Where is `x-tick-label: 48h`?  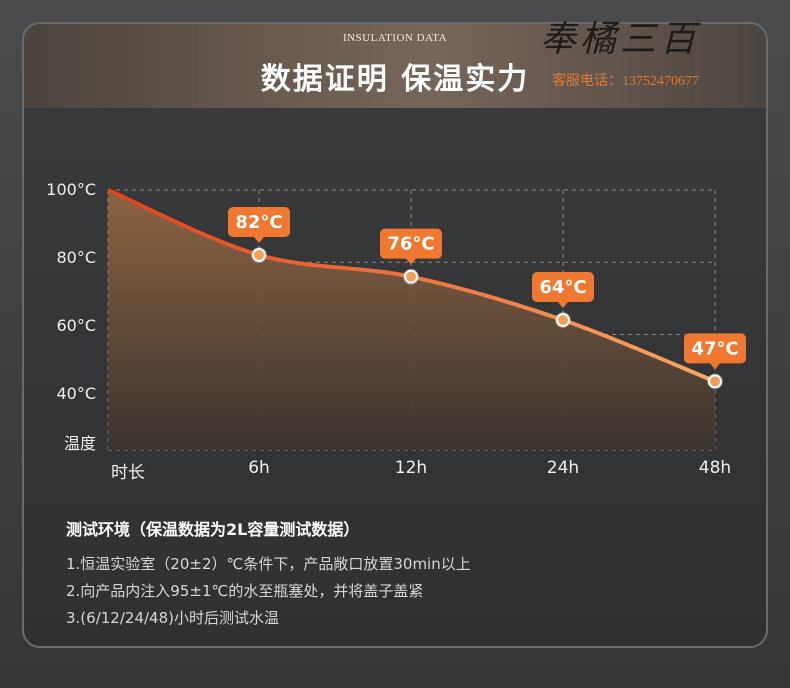
x-tick-label: 48h is located at coordinates (715, 468).